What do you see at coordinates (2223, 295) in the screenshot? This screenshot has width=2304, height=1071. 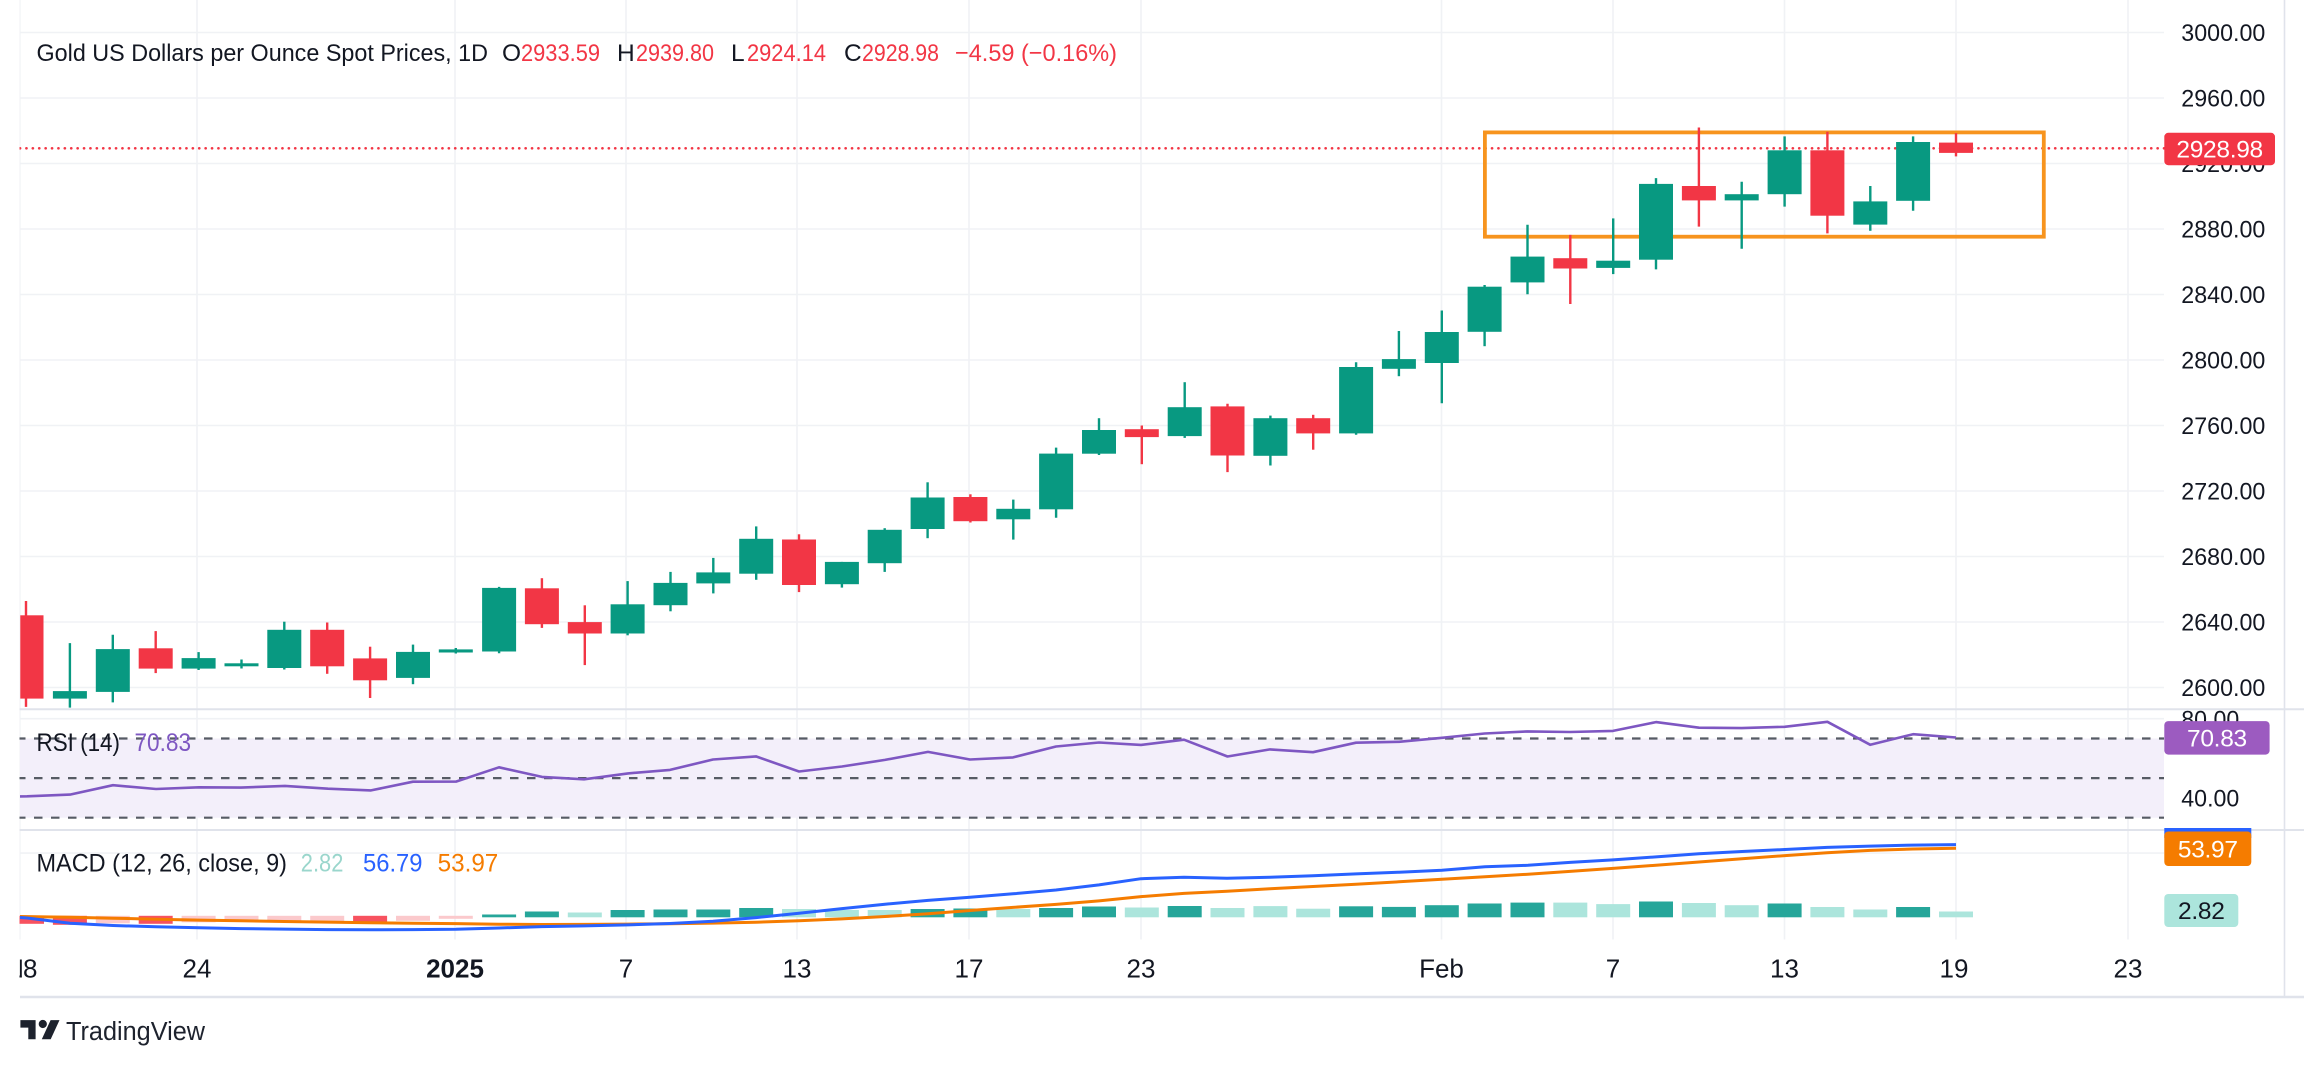 I see `svg-text: 2840.00` at bounding box center [2223, 295].